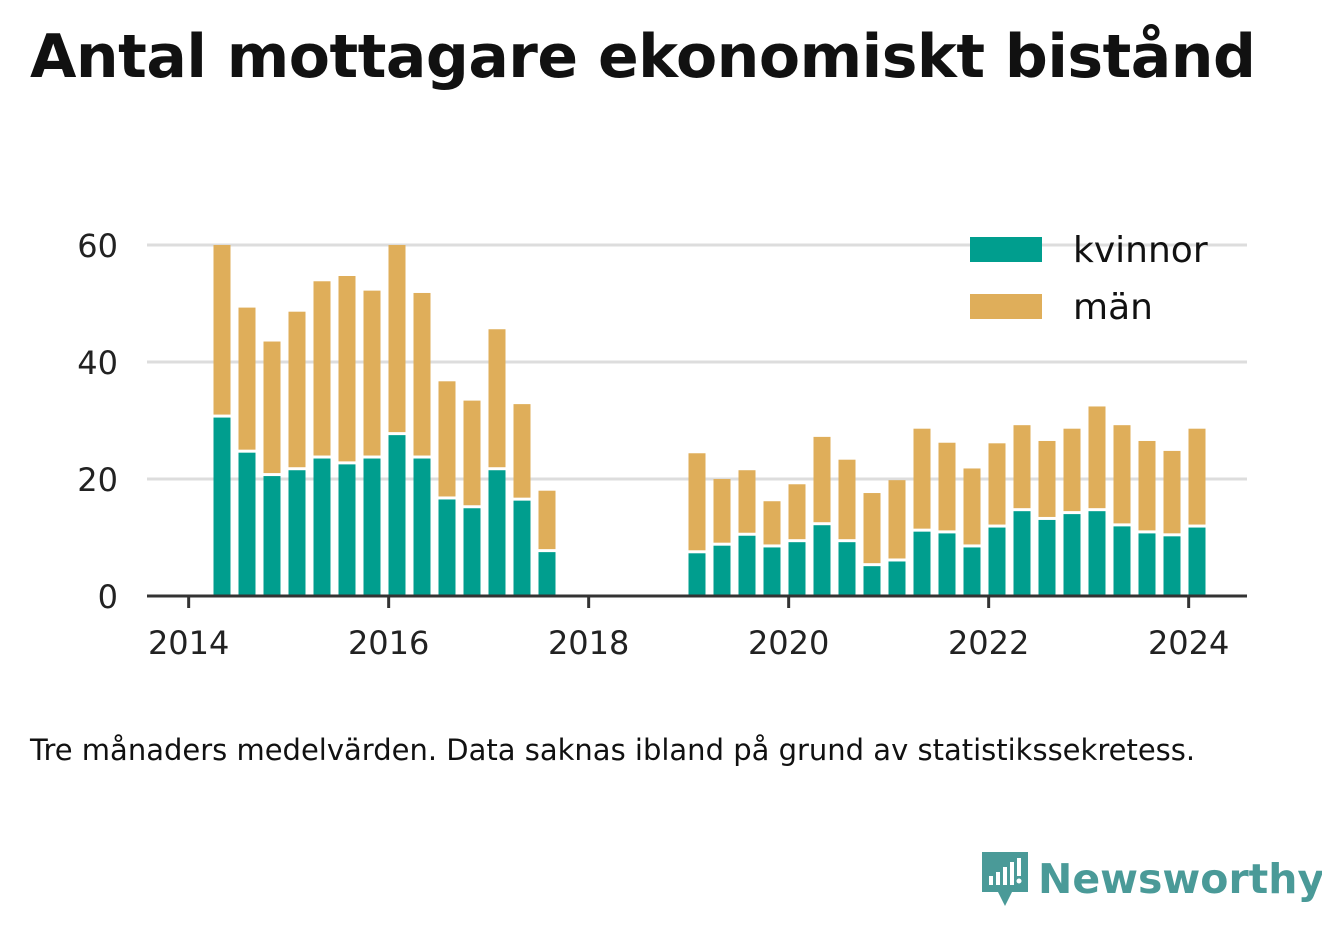 The width and height of the screenshot is (1322, 939). What do you see at coordinates (108, 597) in the screenshot?
I see `y-tick-label: 0` at bounding box center [108, 597].